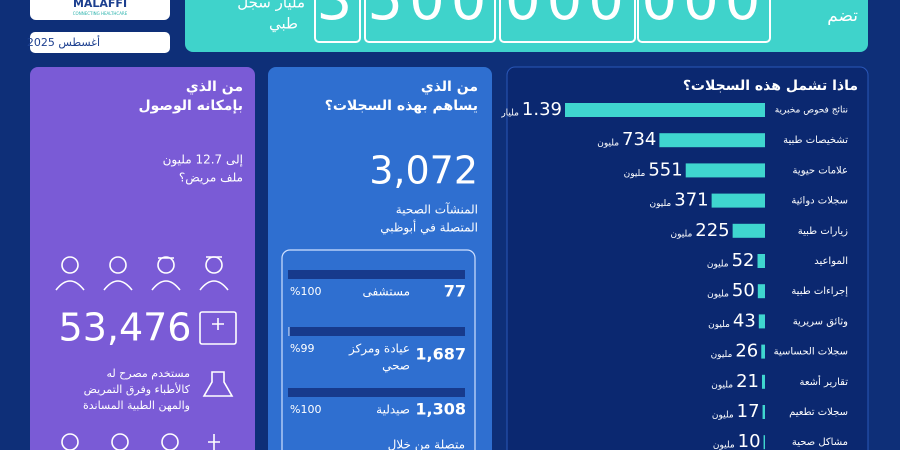 This screenshot has height=450, width=900. I want to click on logo-box, so click(100, 10).